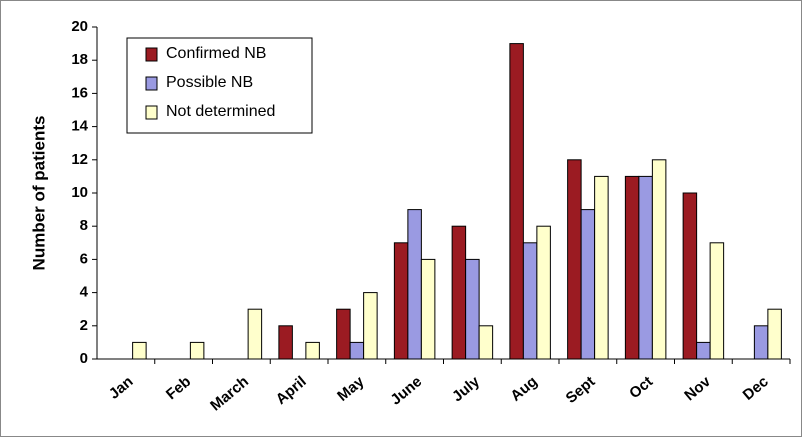  What do you see at coordinates (84, 258) in the screenshot?
I see `y-tick-label: 6` at bounding box center [84, 258].